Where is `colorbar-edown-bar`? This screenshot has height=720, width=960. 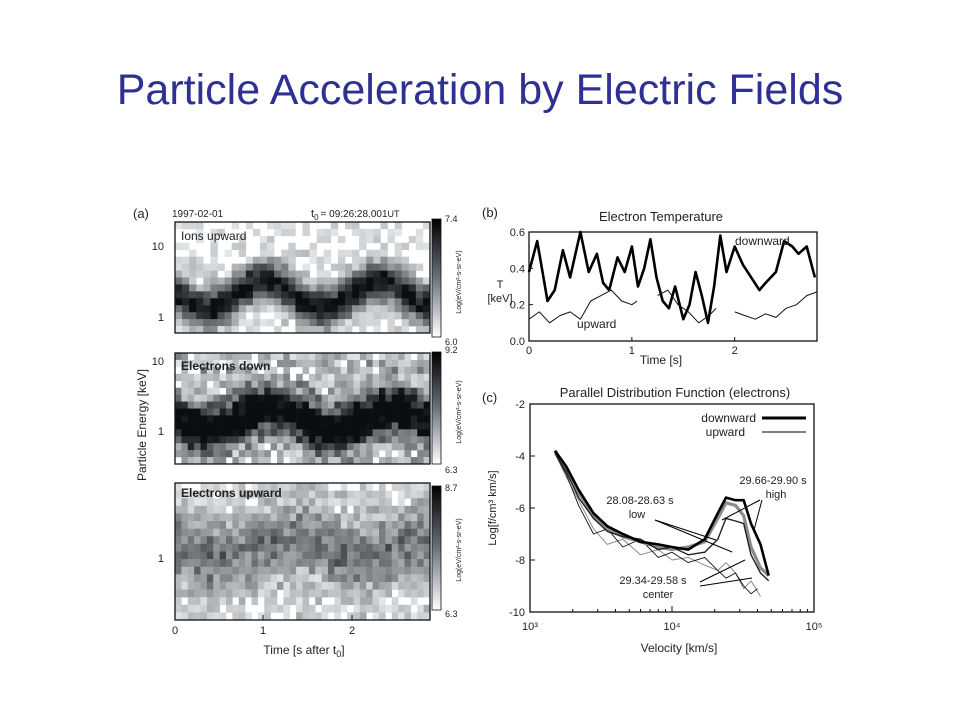 colorbar-edown-bar is located at coordinates (436, 408).